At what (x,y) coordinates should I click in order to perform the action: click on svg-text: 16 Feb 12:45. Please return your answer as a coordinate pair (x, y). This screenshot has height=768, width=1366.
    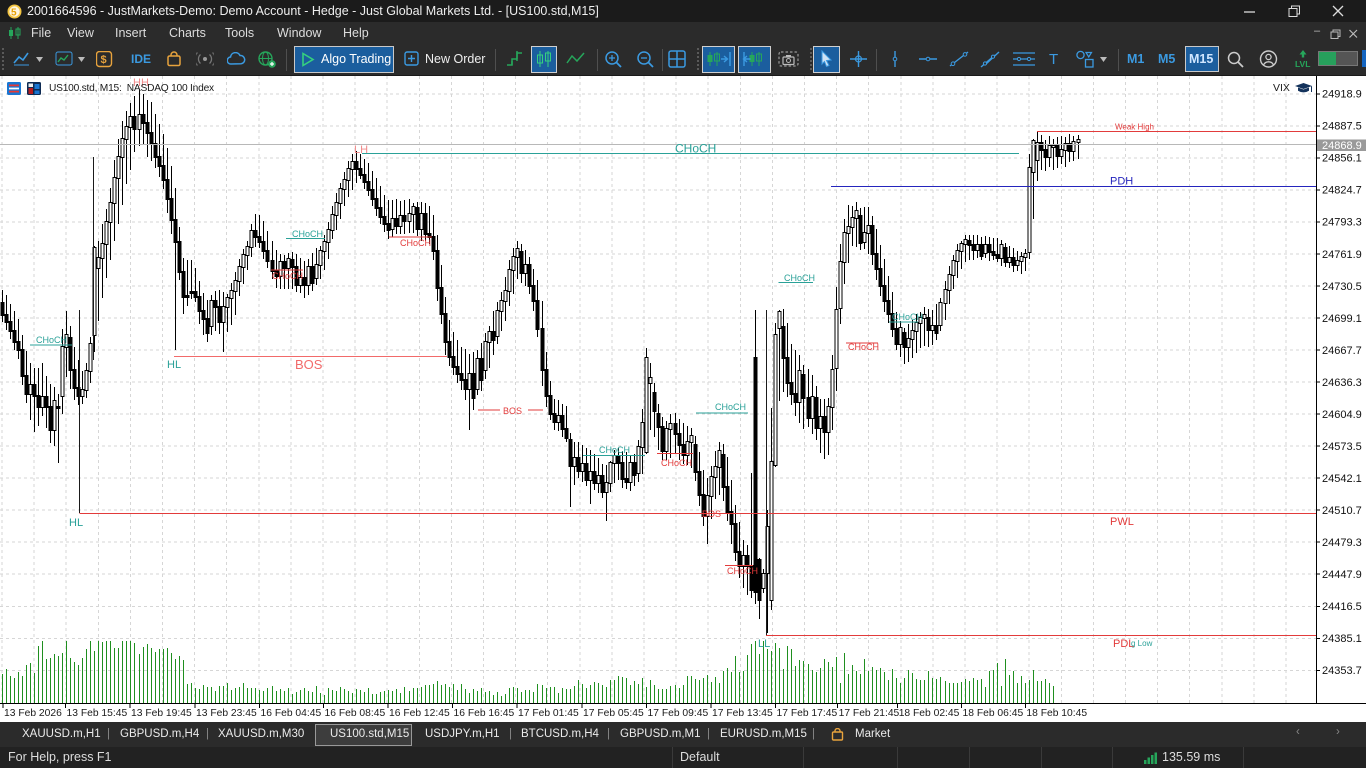
    Looking at the image, I should click on (419, 713).